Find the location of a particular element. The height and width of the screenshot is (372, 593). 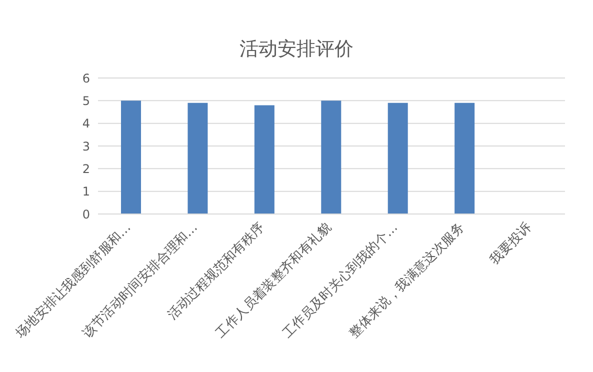

y-tick-label: 3 is located at coordinates (86, 146).